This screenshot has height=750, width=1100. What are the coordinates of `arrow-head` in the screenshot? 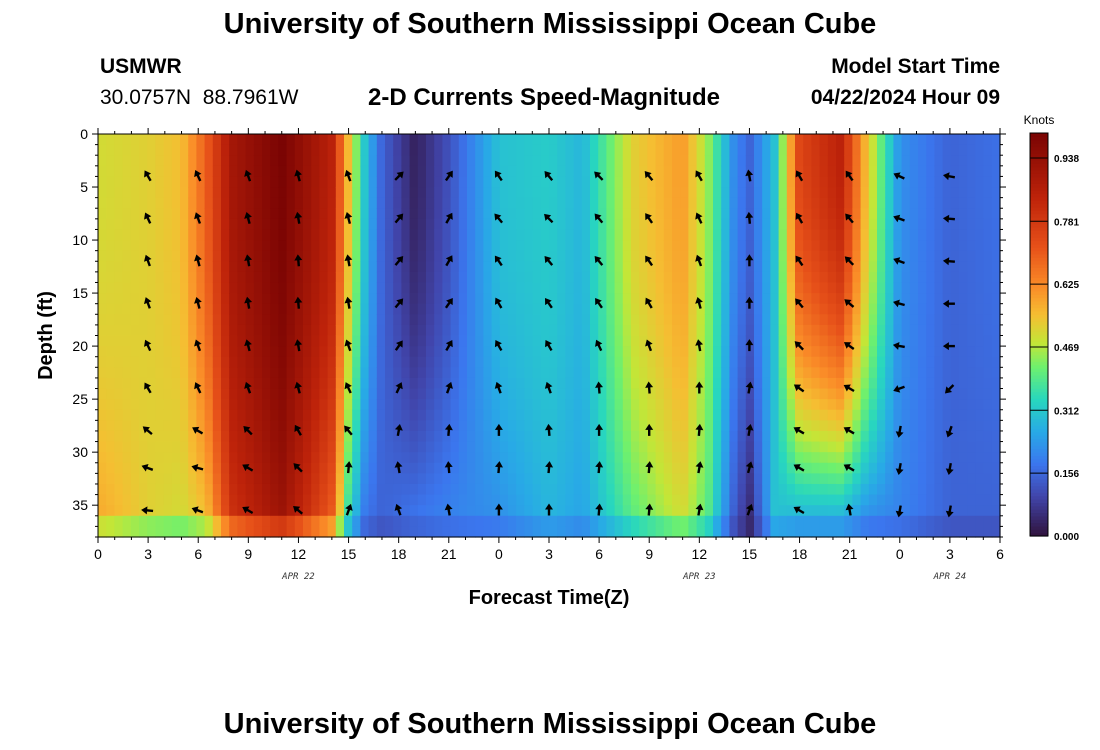 It's located at (548, 385).